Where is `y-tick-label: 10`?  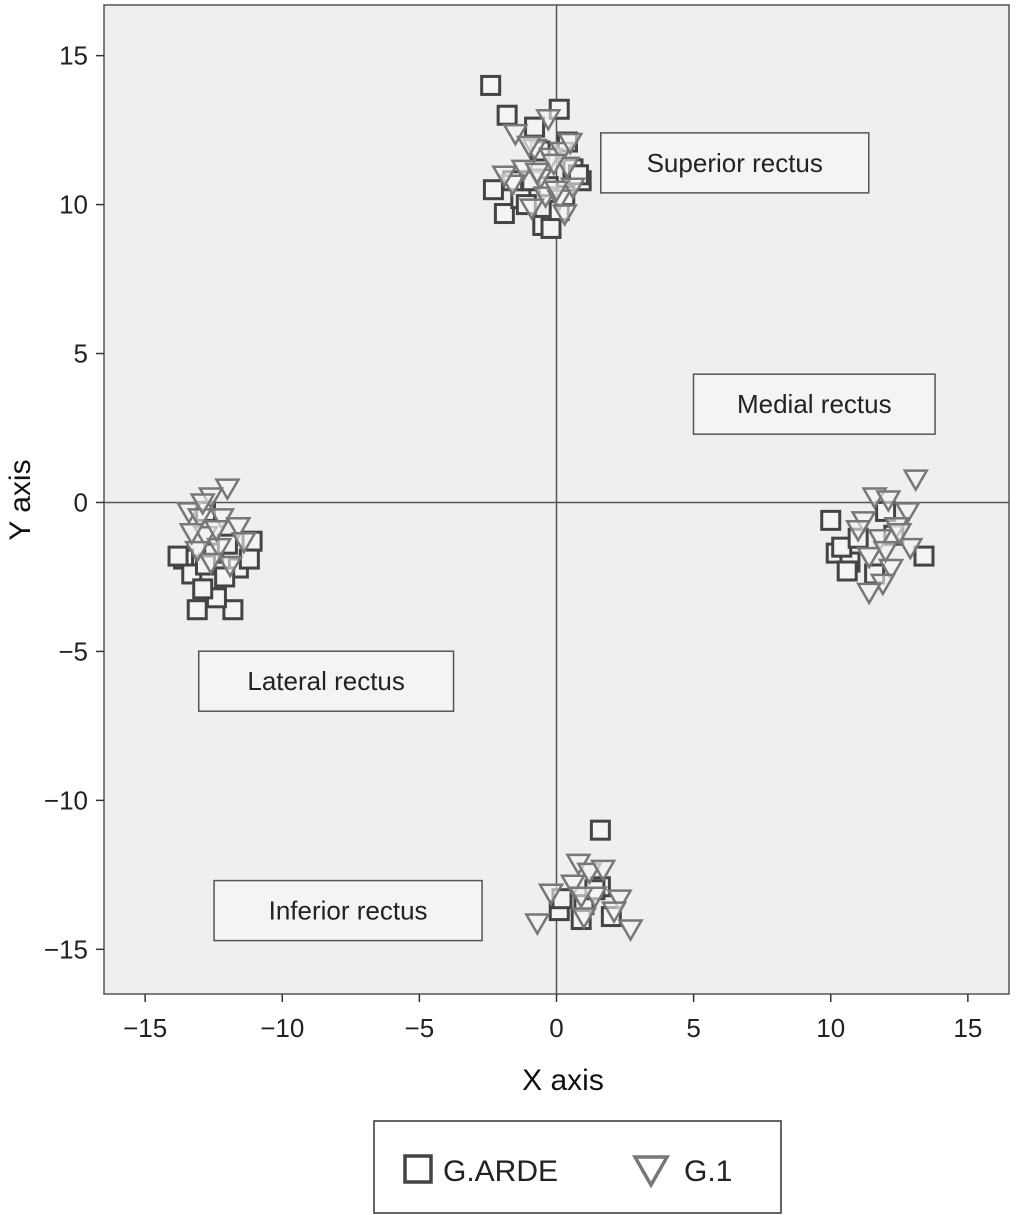
y-tick-label: 10 is located at coordinates (73, 205).